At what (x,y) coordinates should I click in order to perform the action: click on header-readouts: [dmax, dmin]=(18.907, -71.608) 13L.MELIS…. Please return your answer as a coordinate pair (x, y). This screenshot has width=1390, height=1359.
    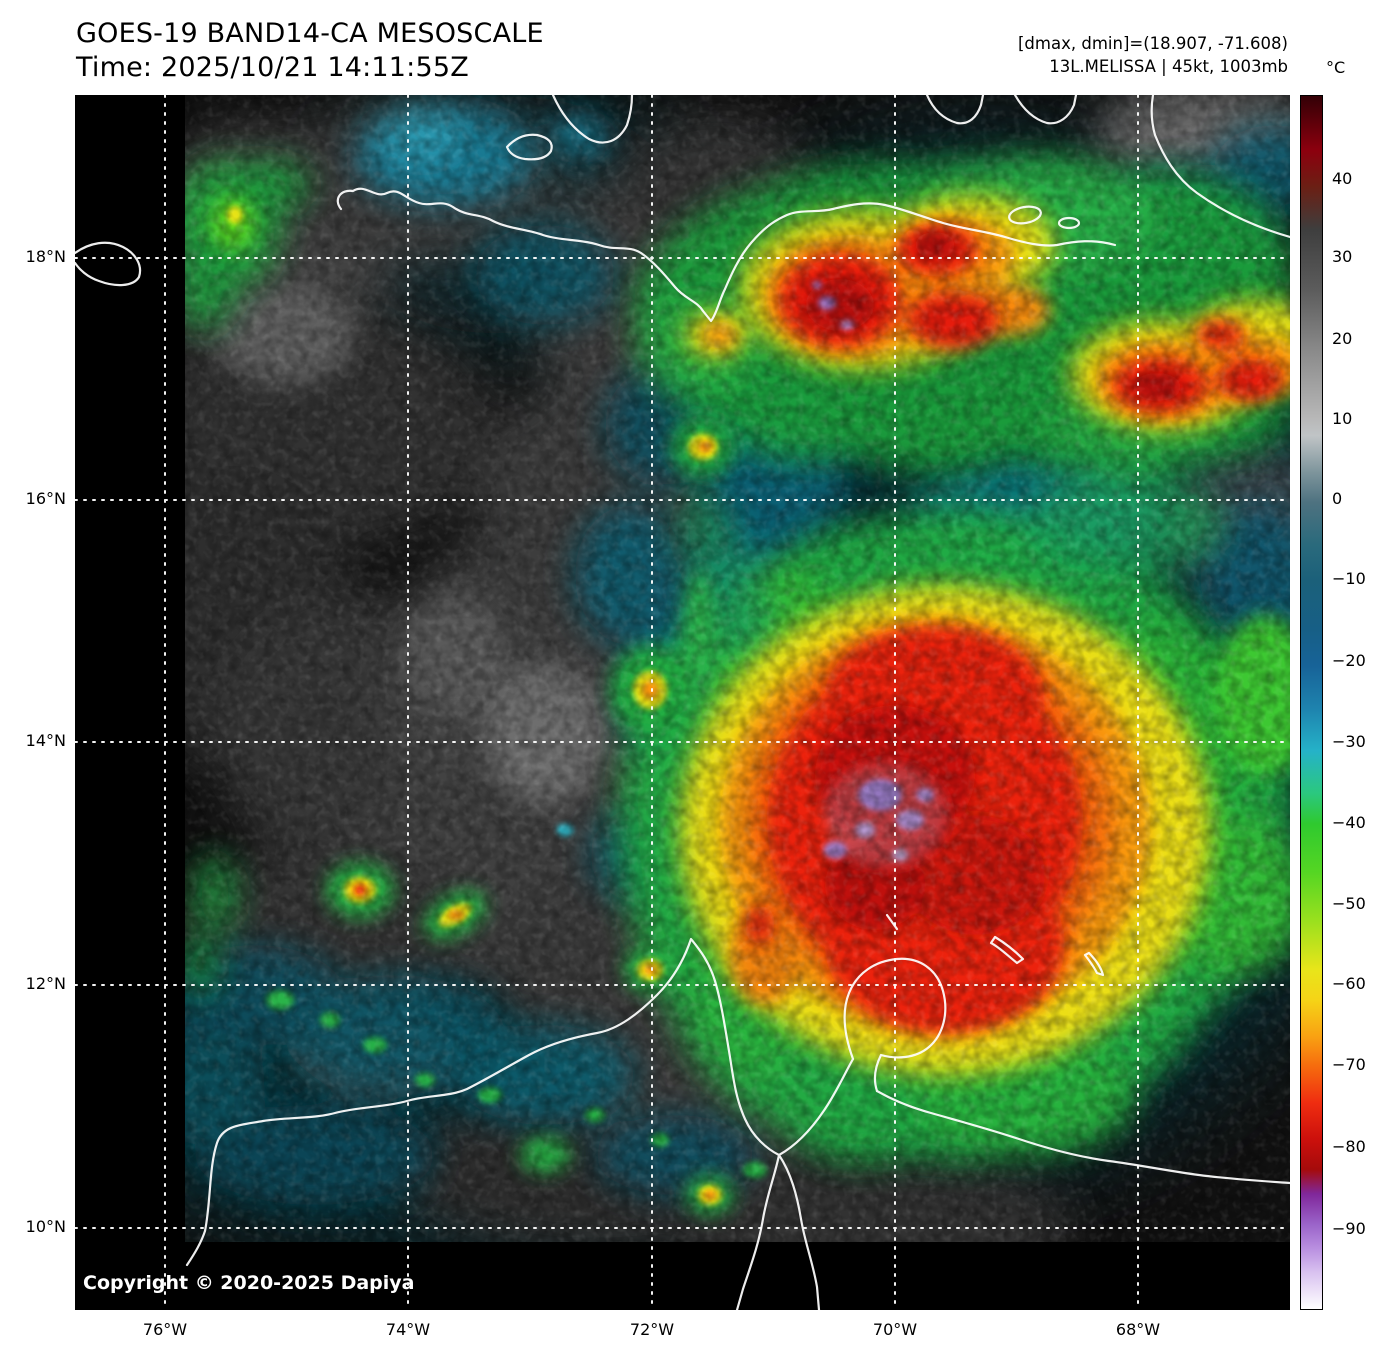
    Looking at the image, I should click on (1153, 55).